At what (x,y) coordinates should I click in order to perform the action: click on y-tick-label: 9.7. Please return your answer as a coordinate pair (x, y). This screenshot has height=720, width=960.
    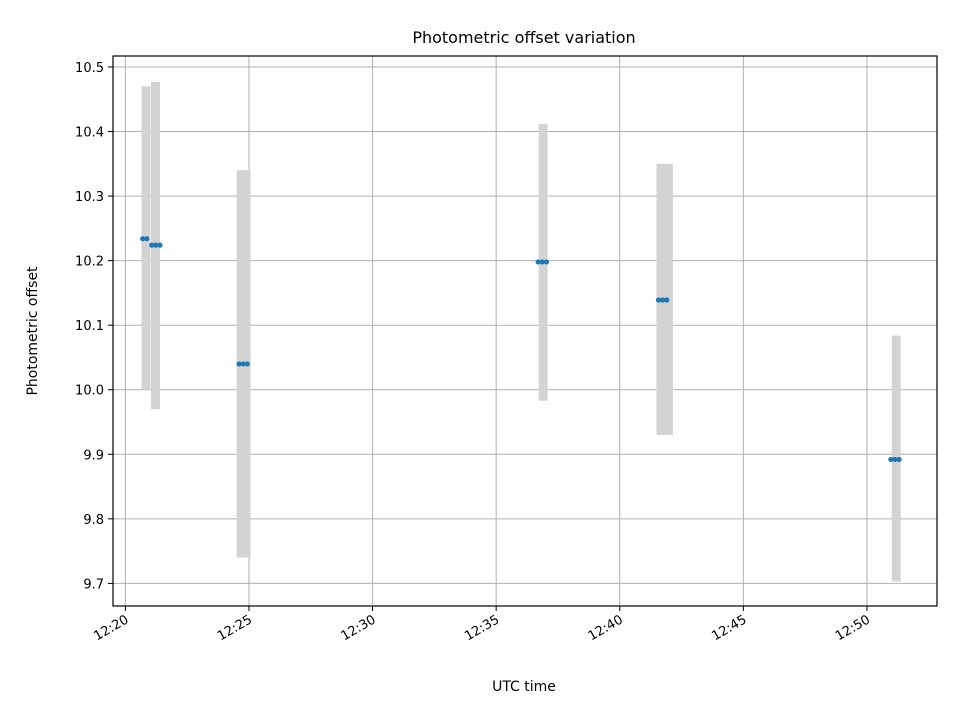
    Looking at the image, I should click on (93, 584).